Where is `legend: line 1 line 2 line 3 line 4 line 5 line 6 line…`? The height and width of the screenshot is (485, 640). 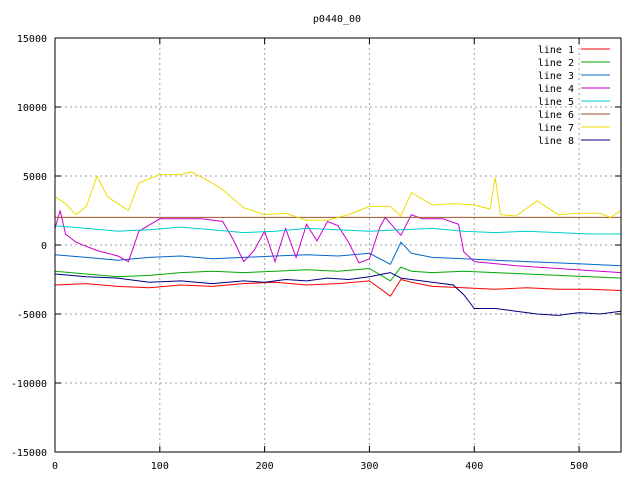
legend: line 1 line 2 line 3 line 4 line 5 line 6 line… is located at coordinates (574, 96).